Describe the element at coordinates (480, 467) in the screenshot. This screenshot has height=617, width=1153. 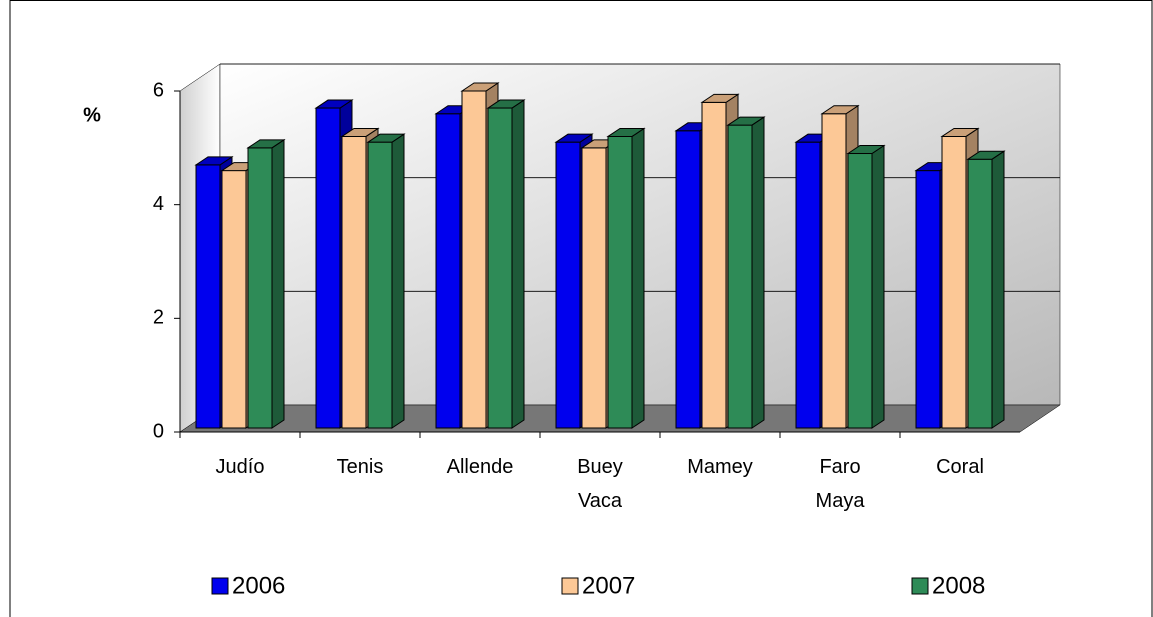
I see `x-tick-label: Allende` at that location.